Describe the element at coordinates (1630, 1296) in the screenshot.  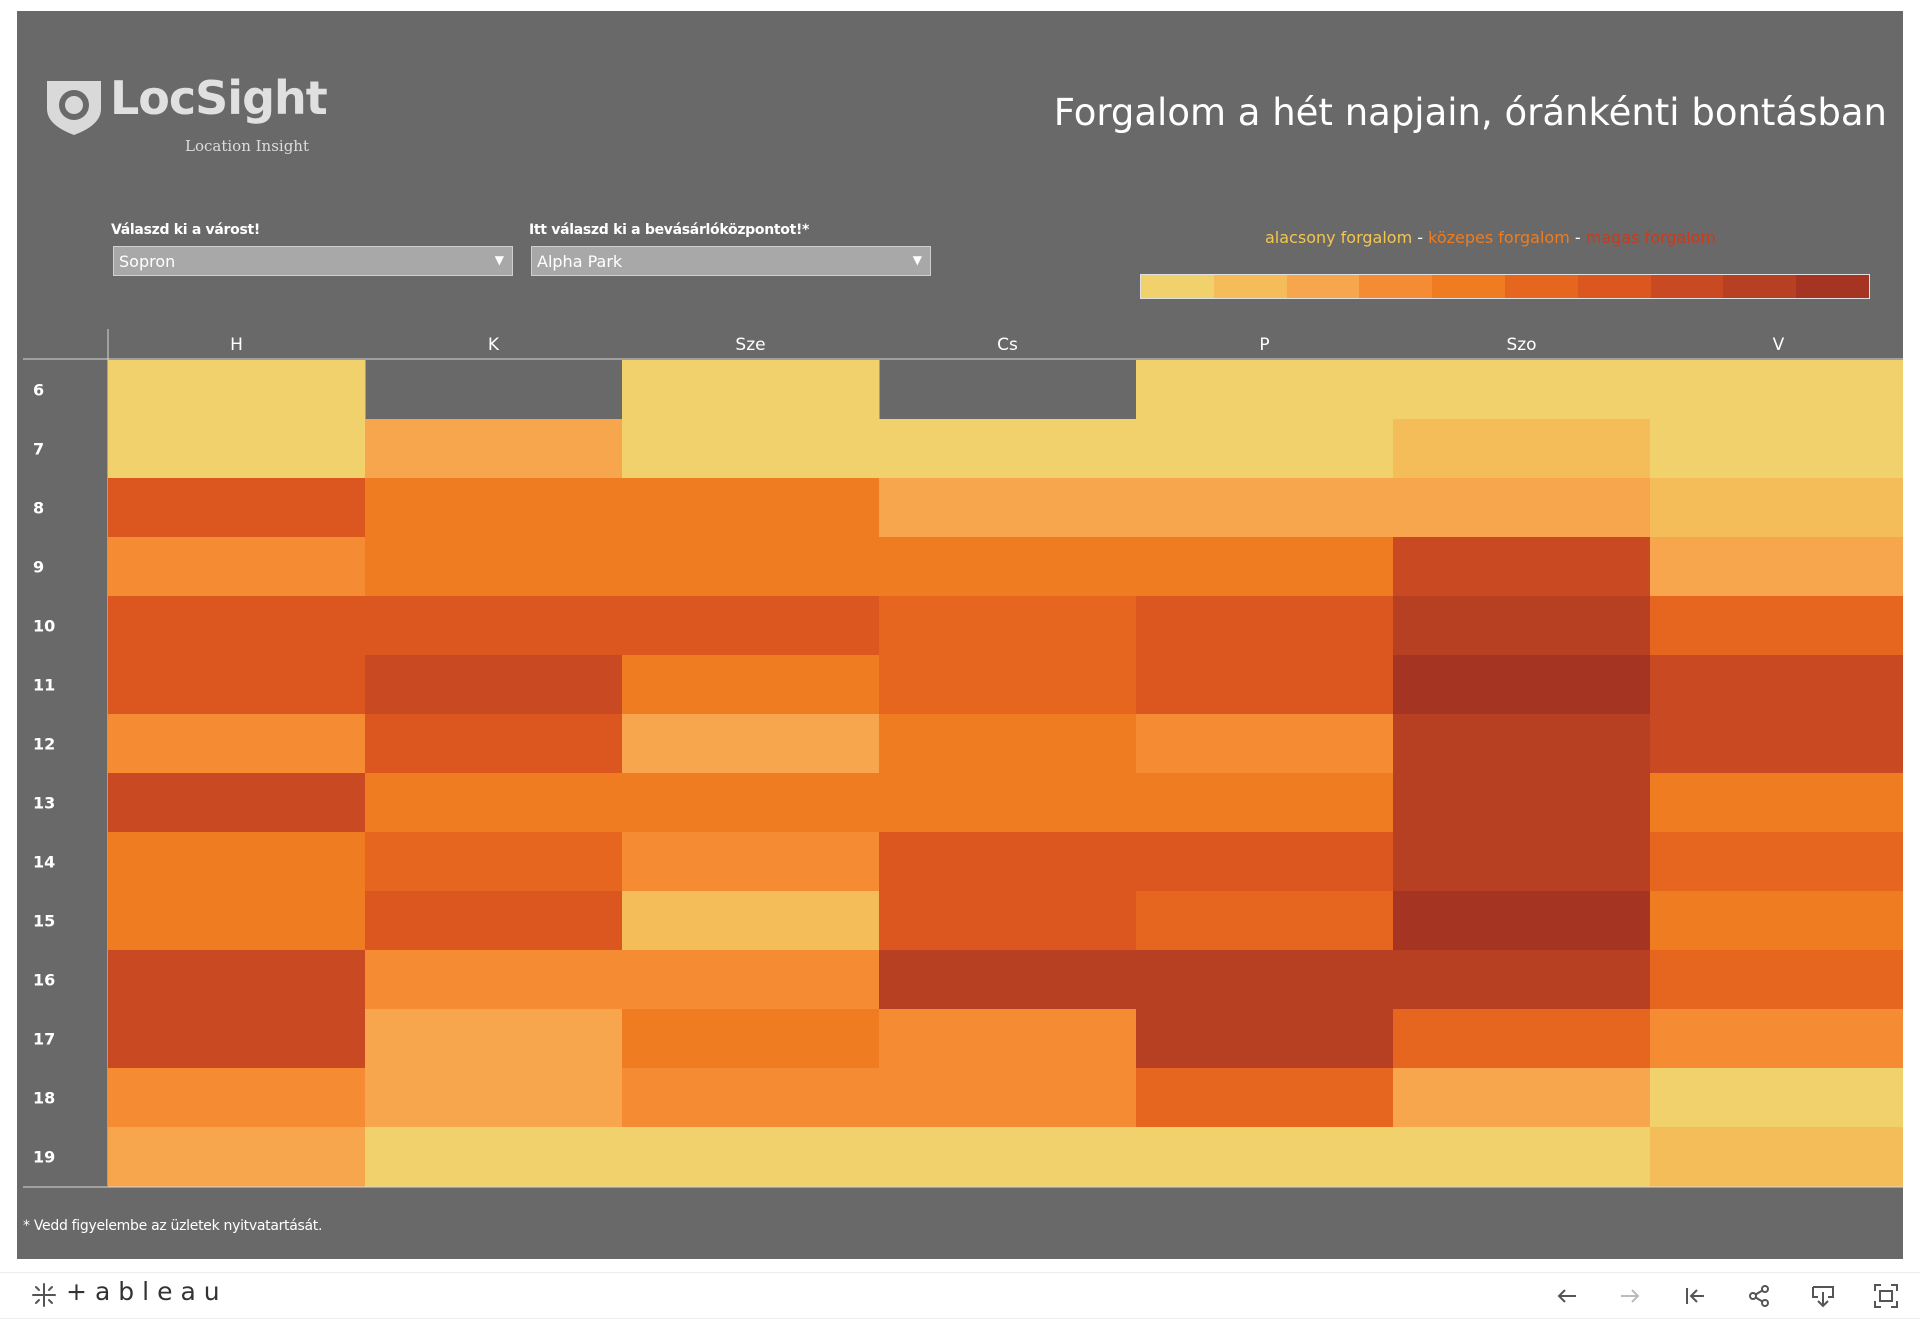
I see `redo-button` at that location.